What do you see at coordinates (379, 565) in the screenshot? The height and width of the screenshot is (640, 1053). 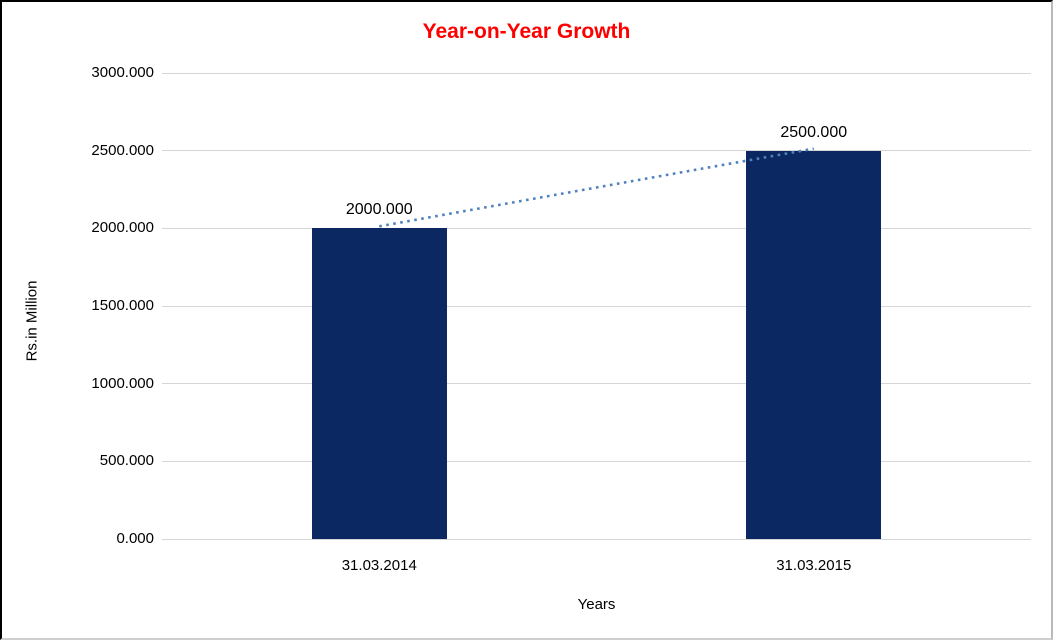 I see `x-tick-label: 31.03.2014` at bounding box center [379, 565].